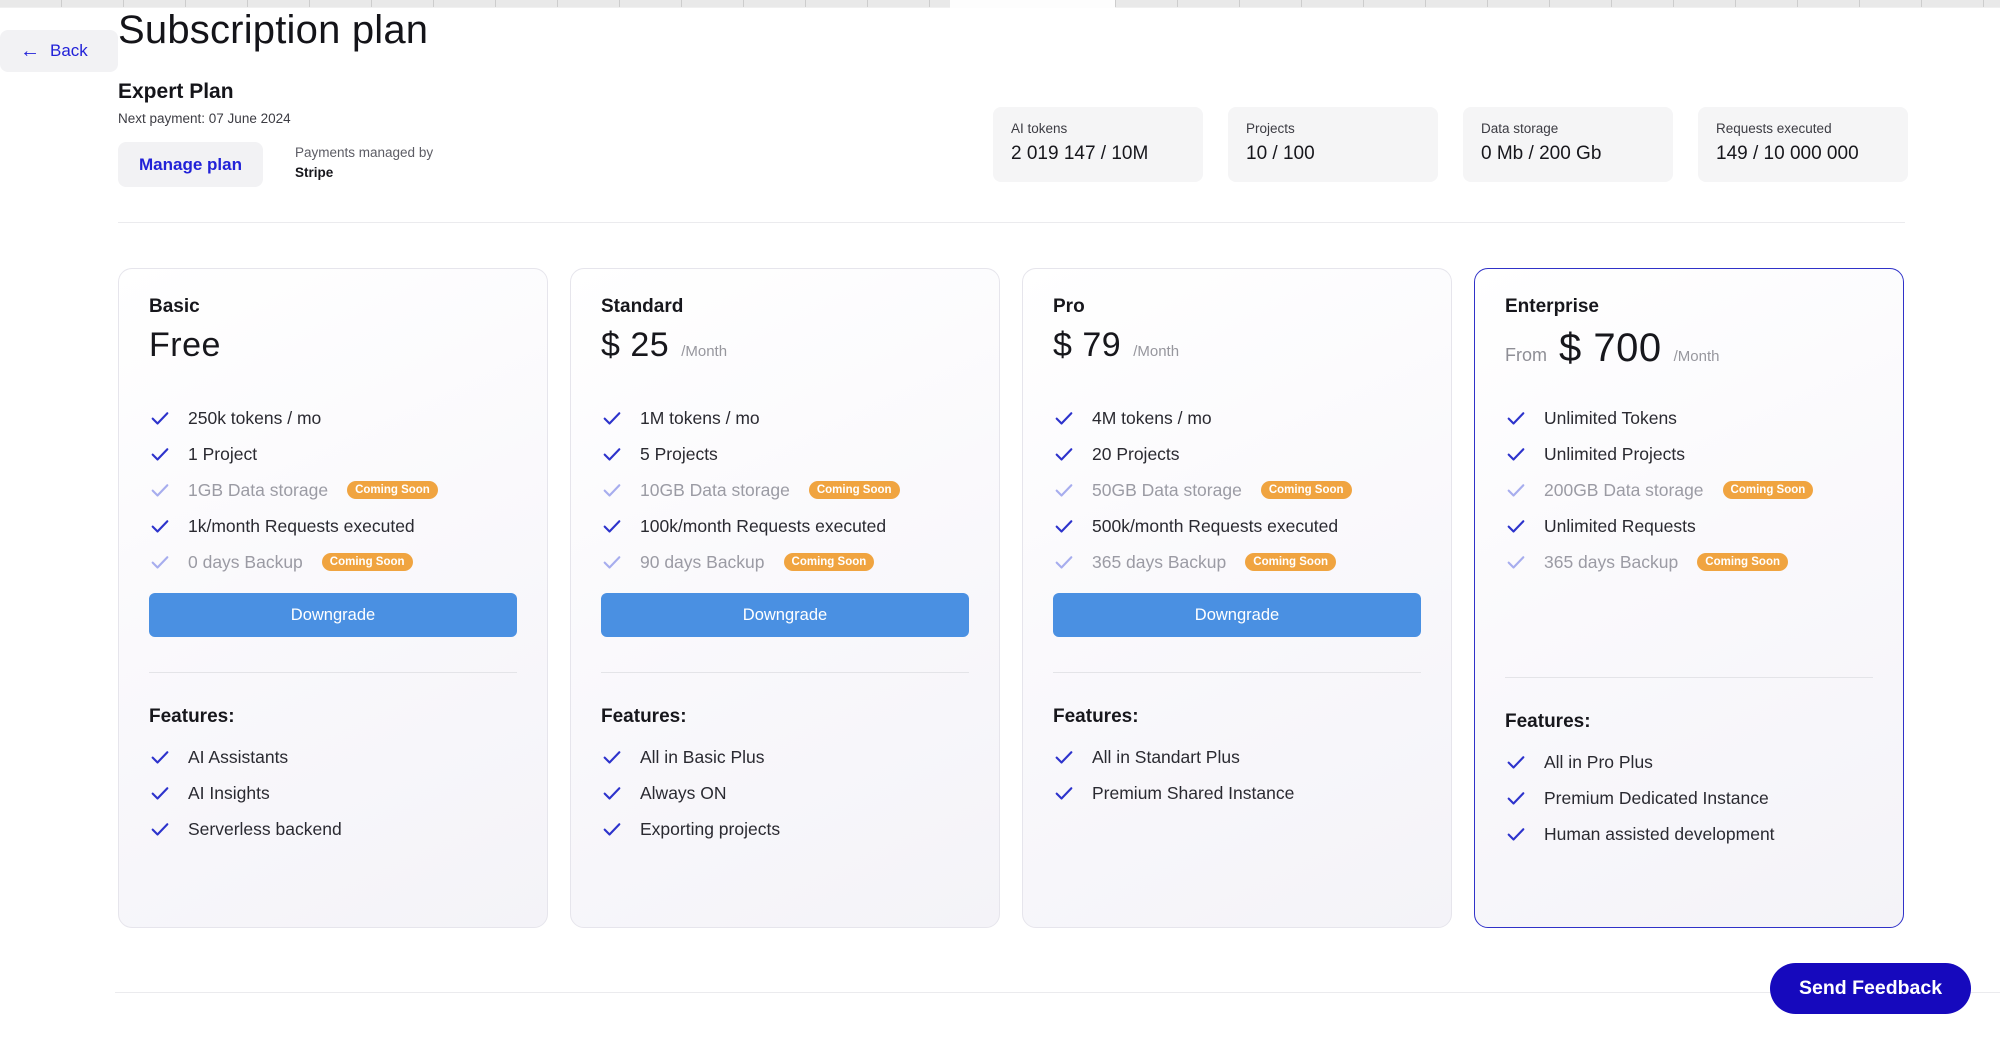  What do you see at coordinates (702, 756) in the screenshot?
I see `feature-text: All in Basic Plus` at bounding box center [702, 756].